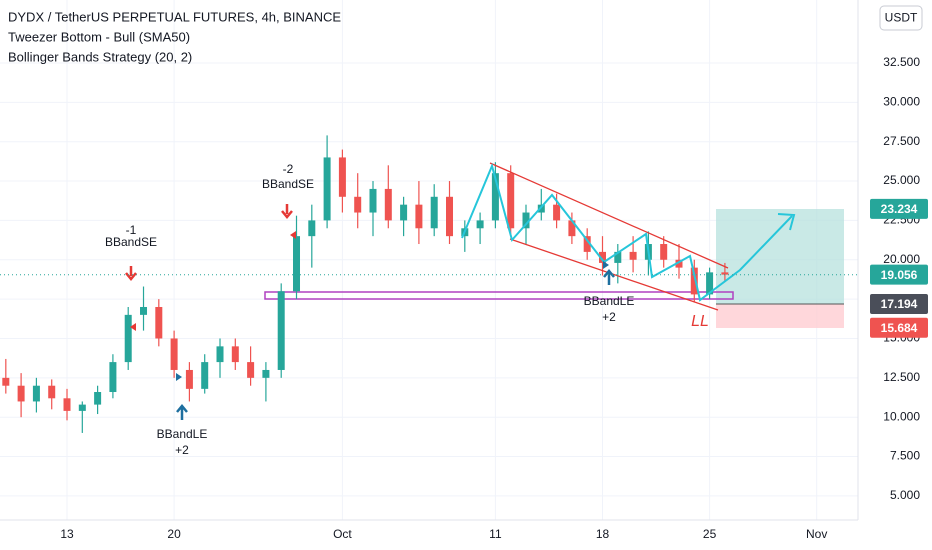 This screenshot has width=932, height=550. Describe the element at coordinates (901, 377) in the screenshot. I see `y-tick-label: 12.500` at that location.